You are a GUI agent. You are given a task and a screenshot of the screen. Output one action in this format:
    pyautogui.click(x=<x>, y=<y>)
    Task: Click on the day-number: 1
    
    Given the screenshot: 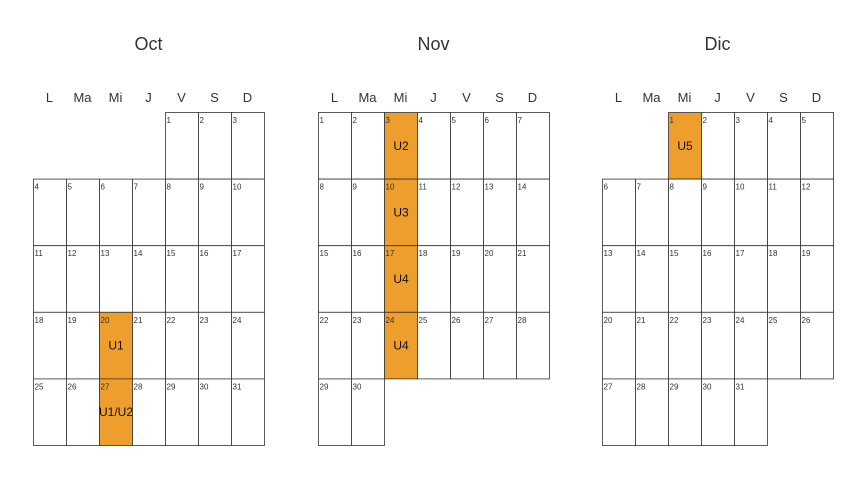 What is the action you would take?
    pyautogui.click(x=672, y=120)
    